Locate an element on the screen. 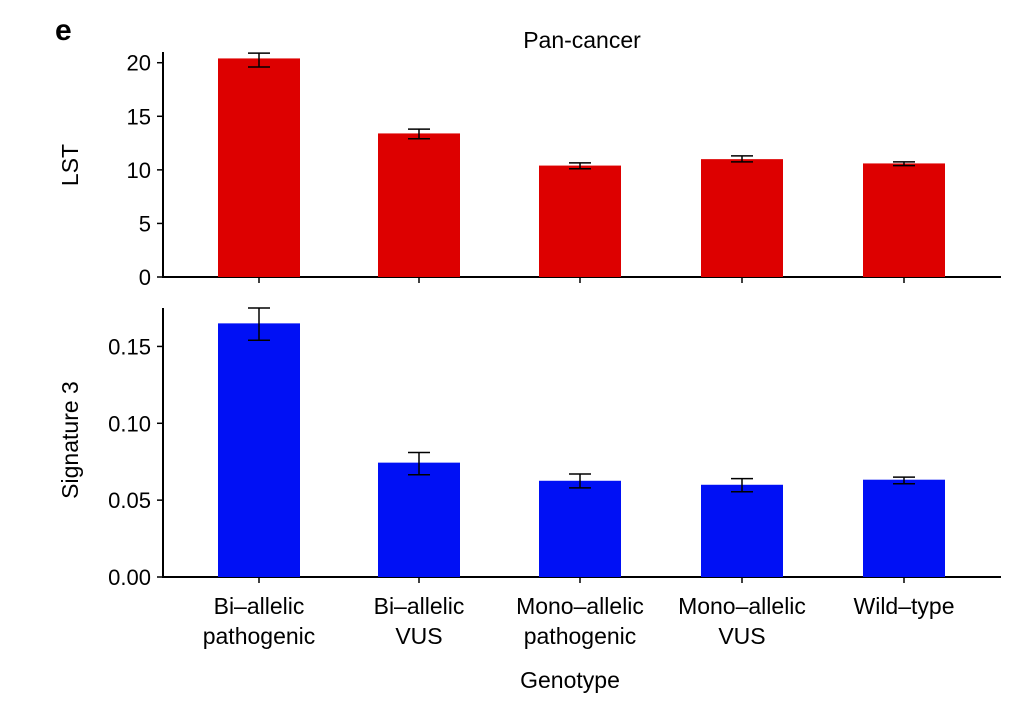 This screenshot has width=1018, height=717. y-tick-label: 10 is located at coordinates (139, 170).